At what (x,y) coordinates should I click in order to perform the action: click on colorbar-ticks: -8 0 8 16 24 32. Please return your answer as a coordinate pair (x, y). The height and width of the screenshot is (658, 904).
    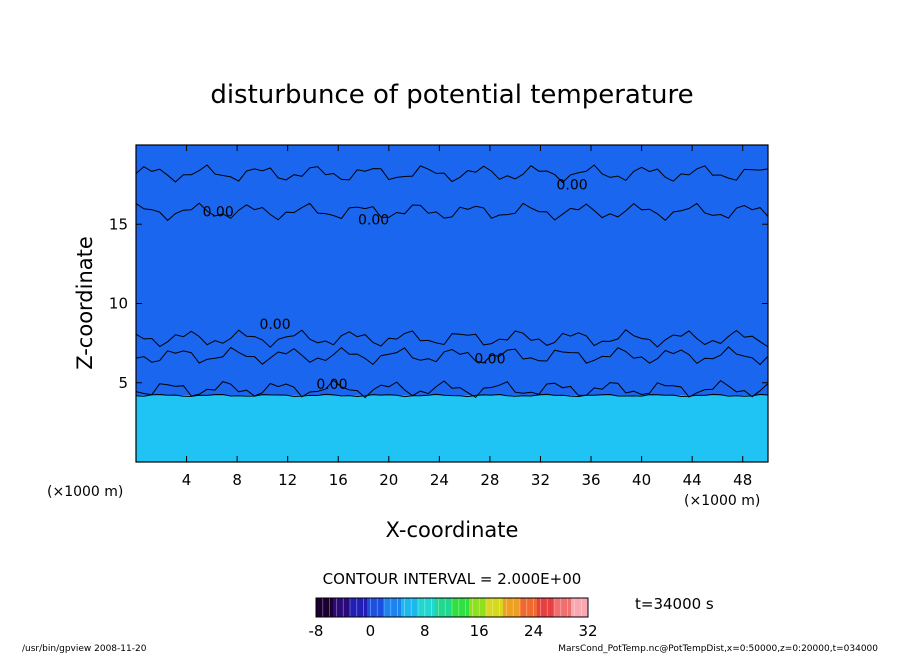
    Looking at the image, I should click on (453, 631).